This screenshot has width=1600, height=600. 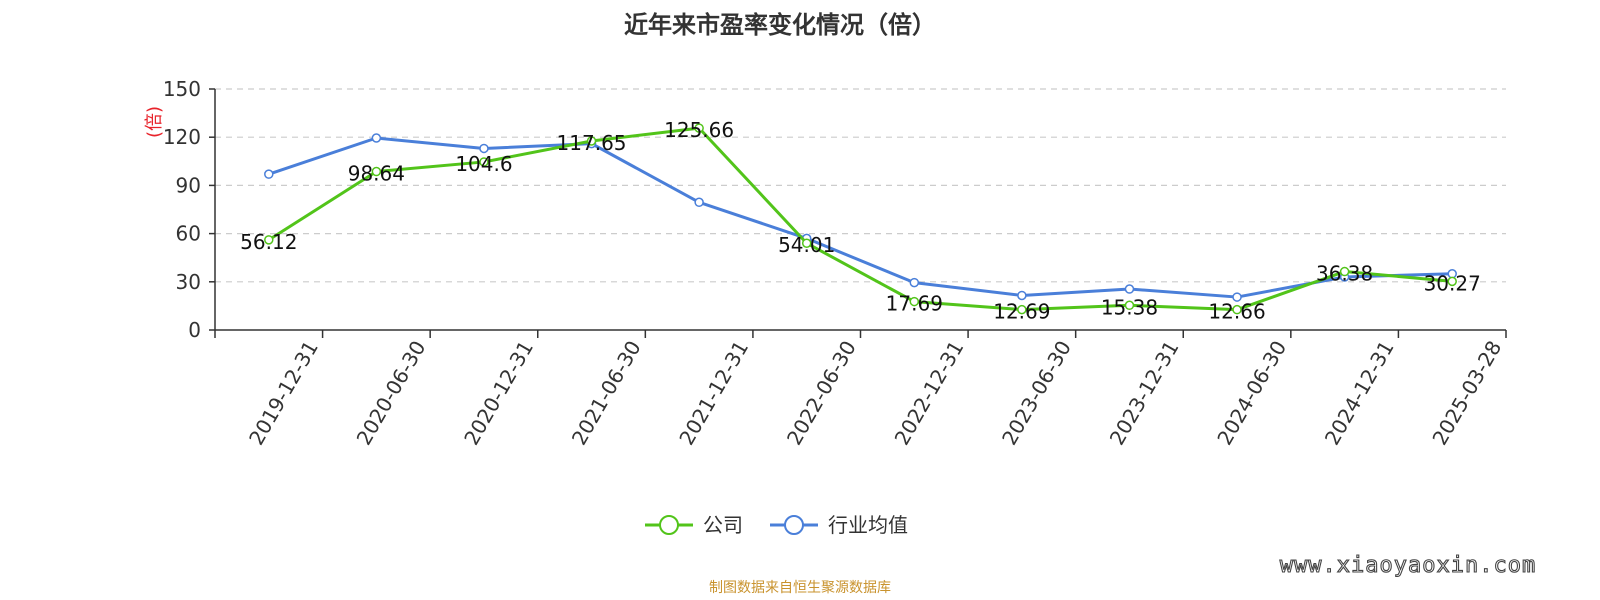 What do you see at coordinates (606, 393) in the screenshot?
I see `x-tick-label: 2021-06-30` at bounding box center [606, 393].